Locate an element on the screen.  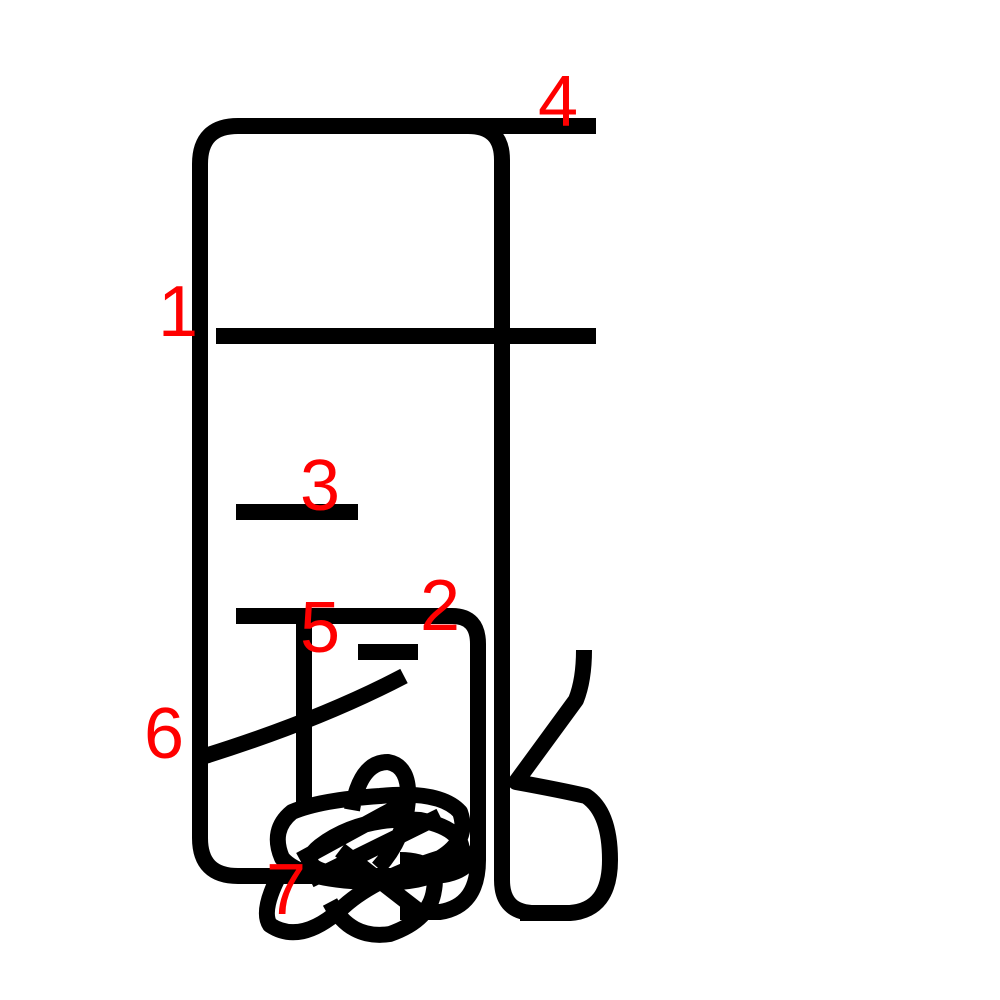
stroke-2-path is located at coordinates (361, 764).